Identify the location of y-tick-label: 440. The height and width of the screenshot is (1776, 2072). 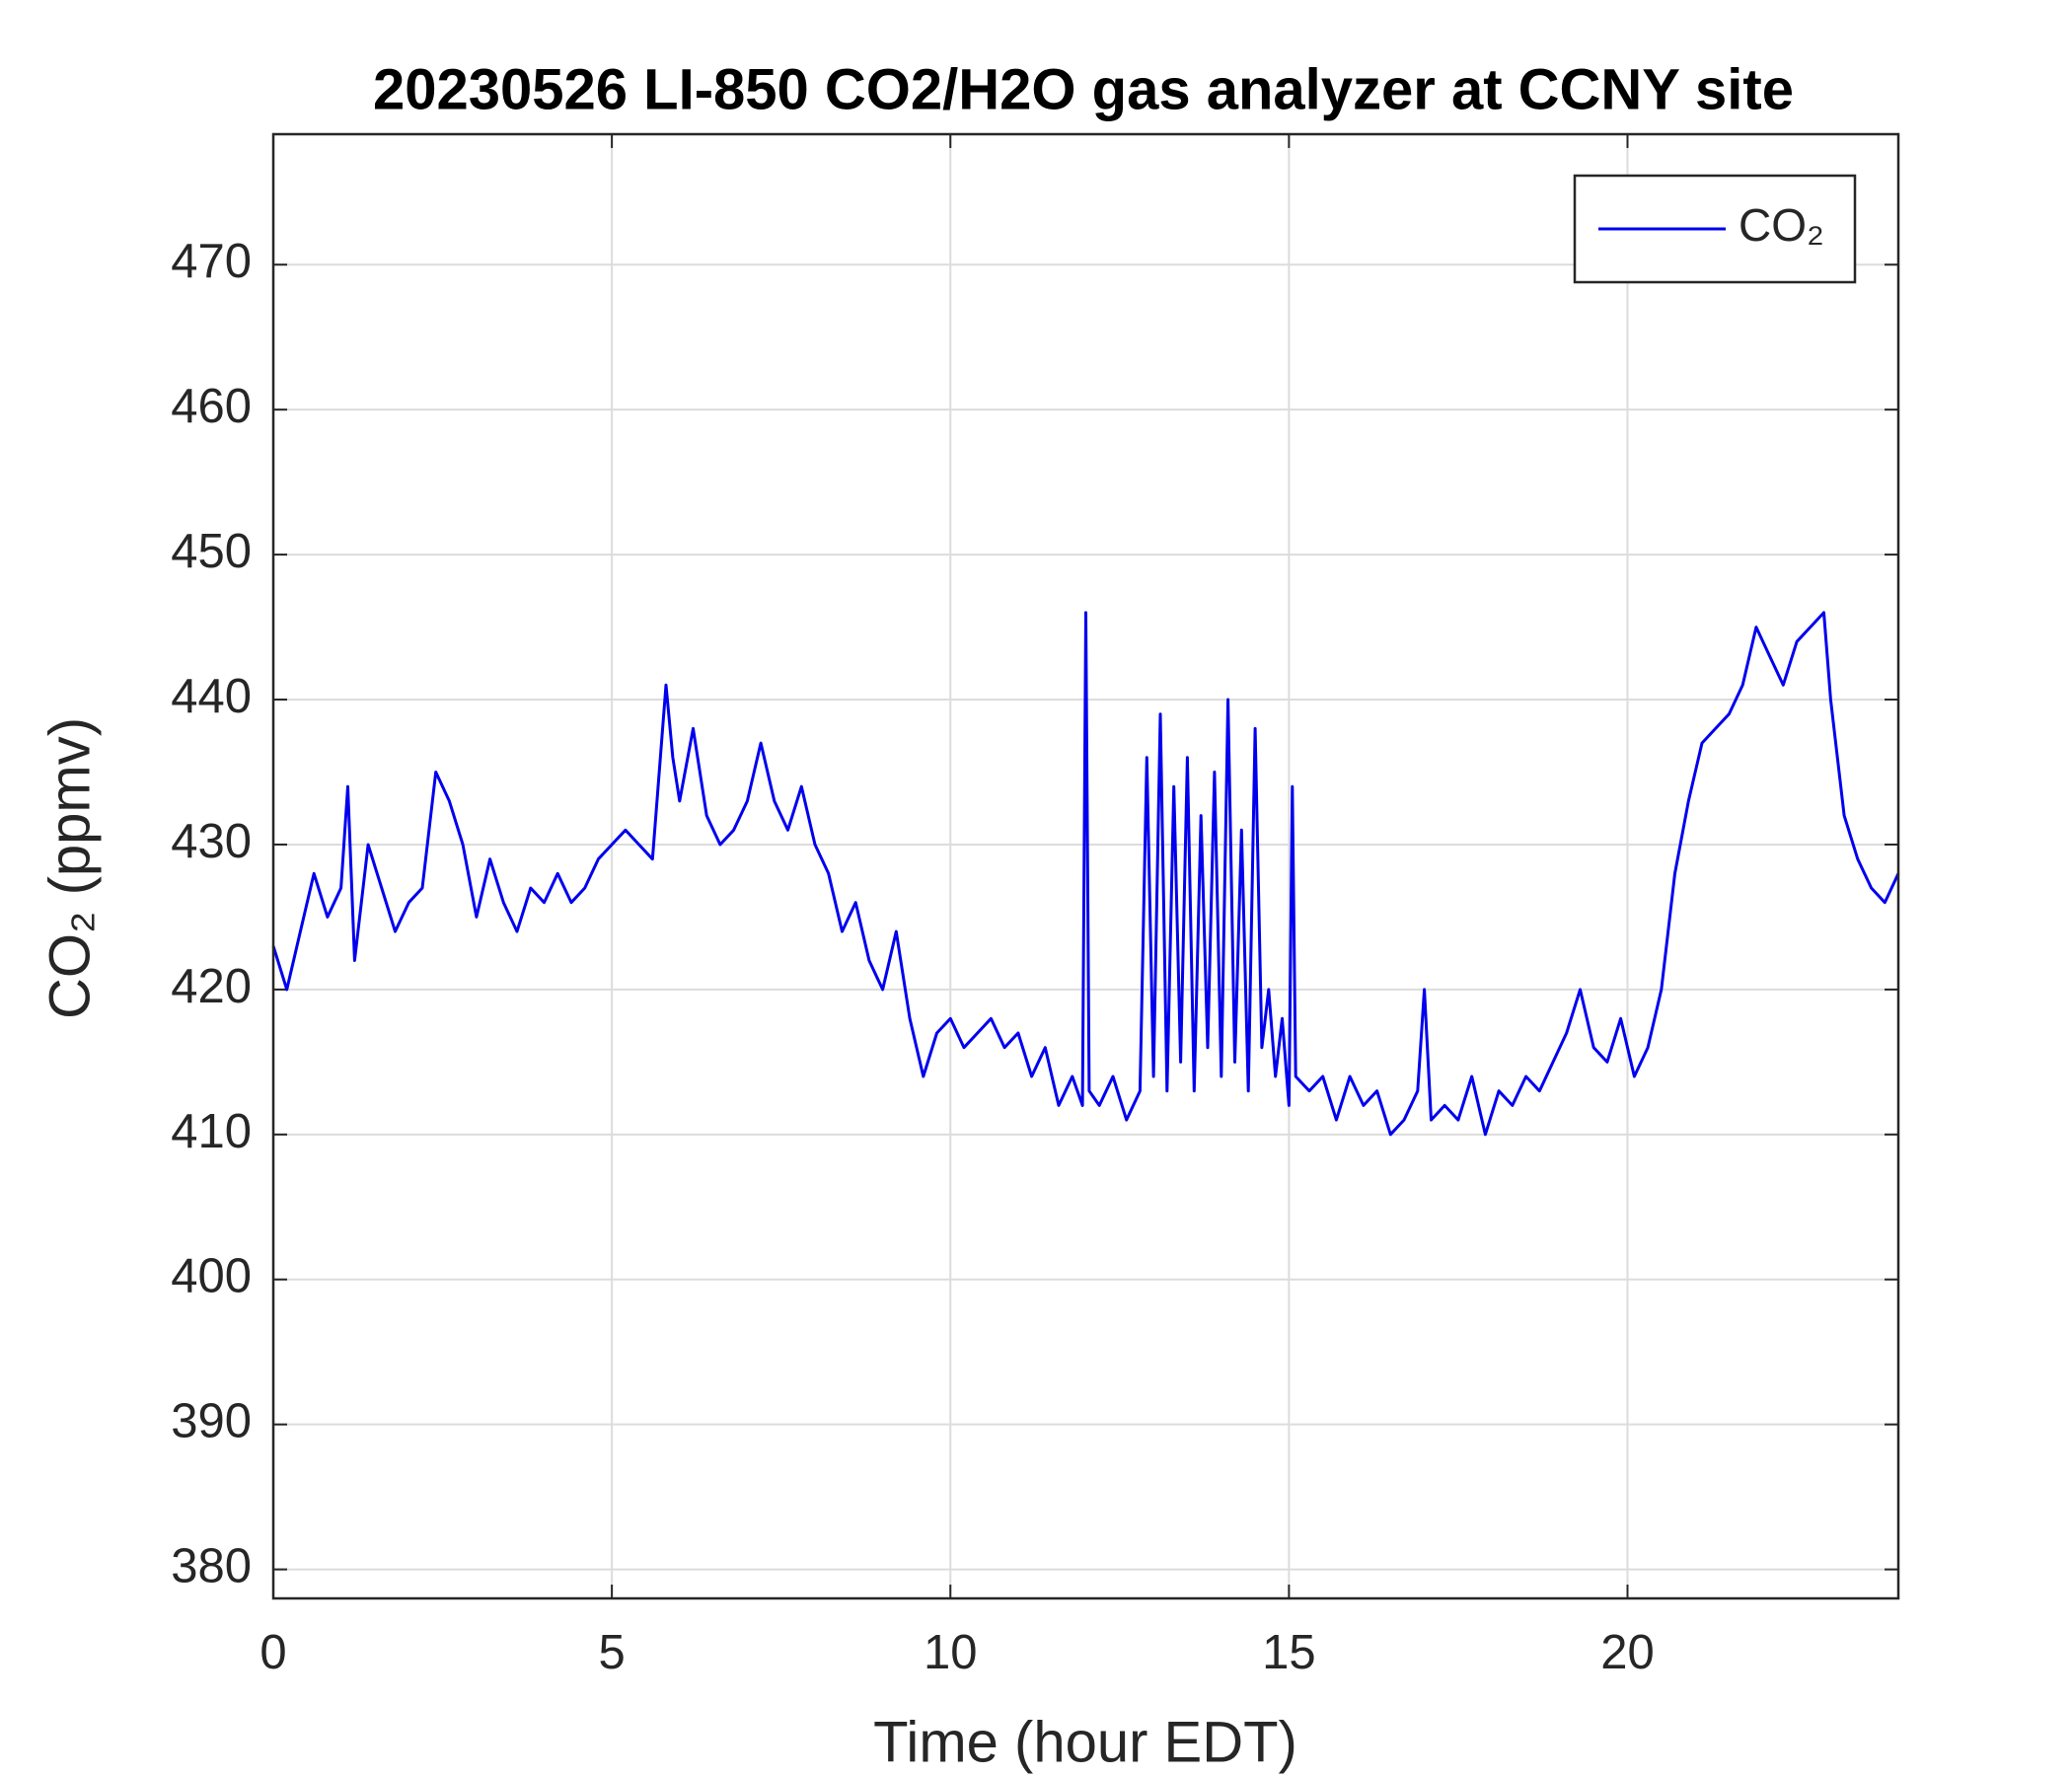
(212, 696).